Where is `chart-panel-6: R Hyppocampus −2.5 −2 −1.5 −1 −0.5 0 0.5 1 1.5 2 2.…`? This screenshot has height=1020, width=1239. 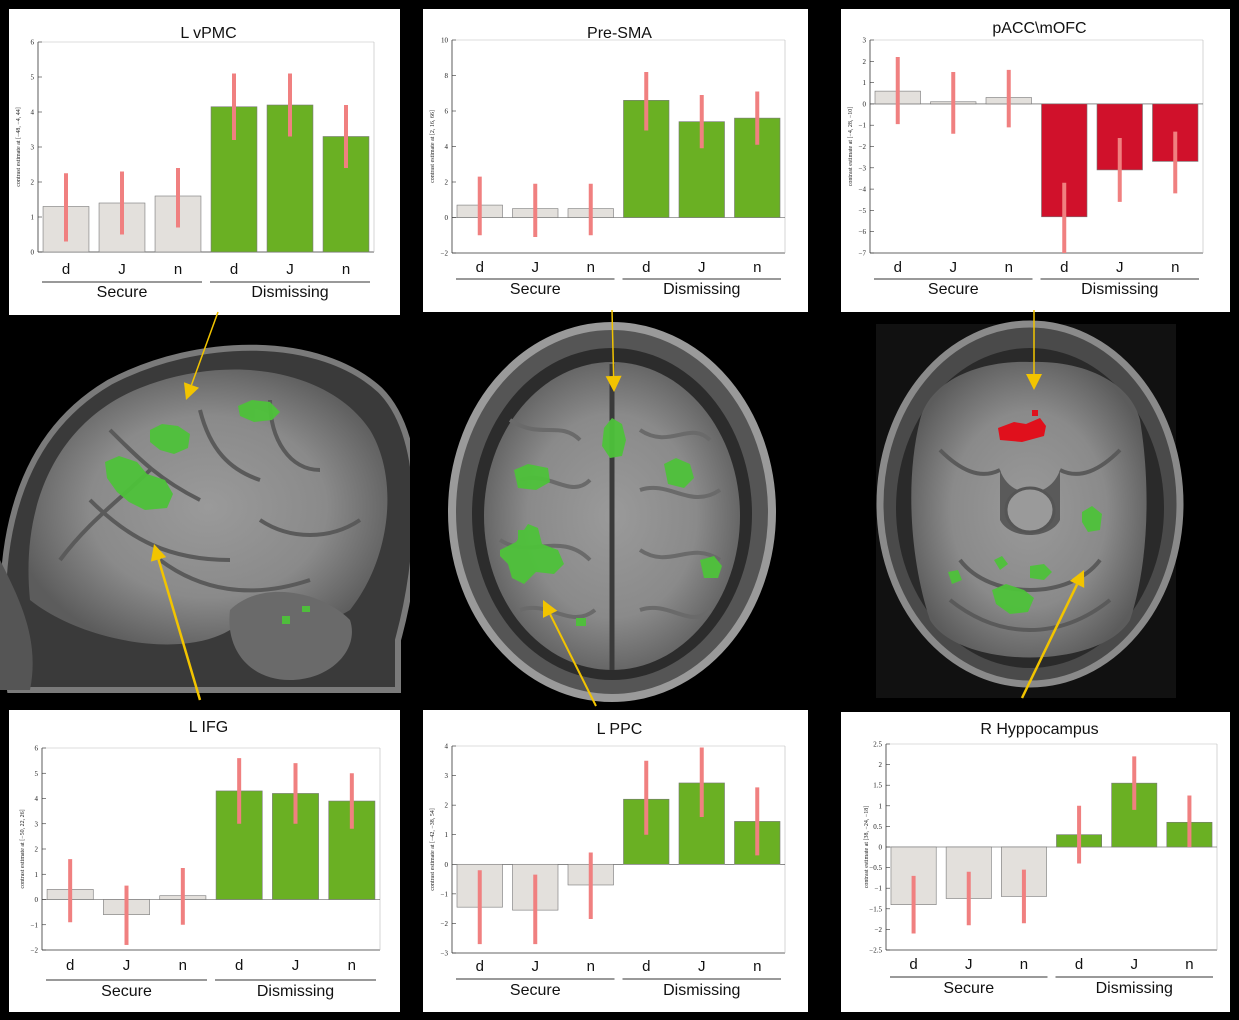
chart-panel-6: R Hyppocampus −2.5 −2 −1.5 −1 −0.5 0 0.5 1 1.5 2 2.… is located at coordinates (1035, 862).